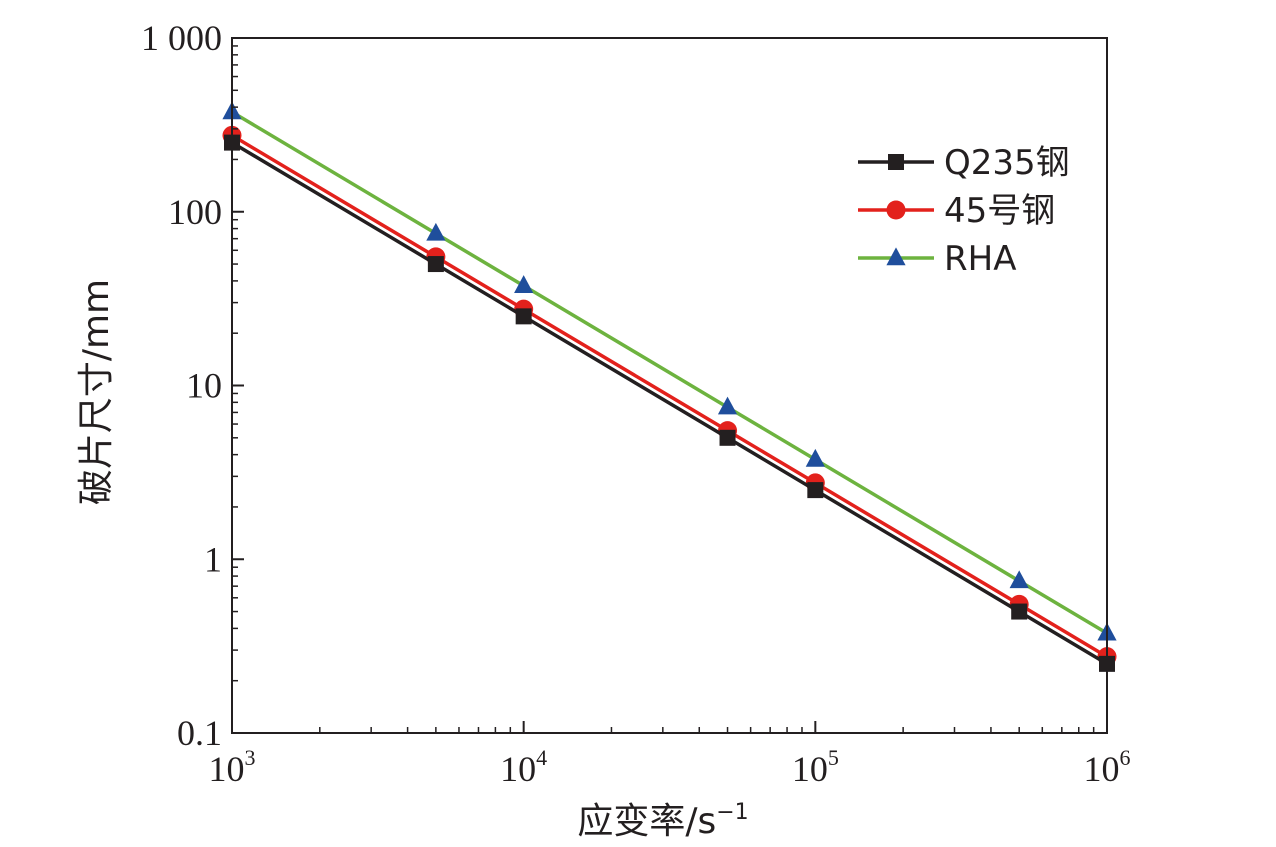 This screenshot has height=847, width=1276. Describe the element at coordinates (199, 733) in the screenshot. I see `y-tick-label: 0.1` at that location.